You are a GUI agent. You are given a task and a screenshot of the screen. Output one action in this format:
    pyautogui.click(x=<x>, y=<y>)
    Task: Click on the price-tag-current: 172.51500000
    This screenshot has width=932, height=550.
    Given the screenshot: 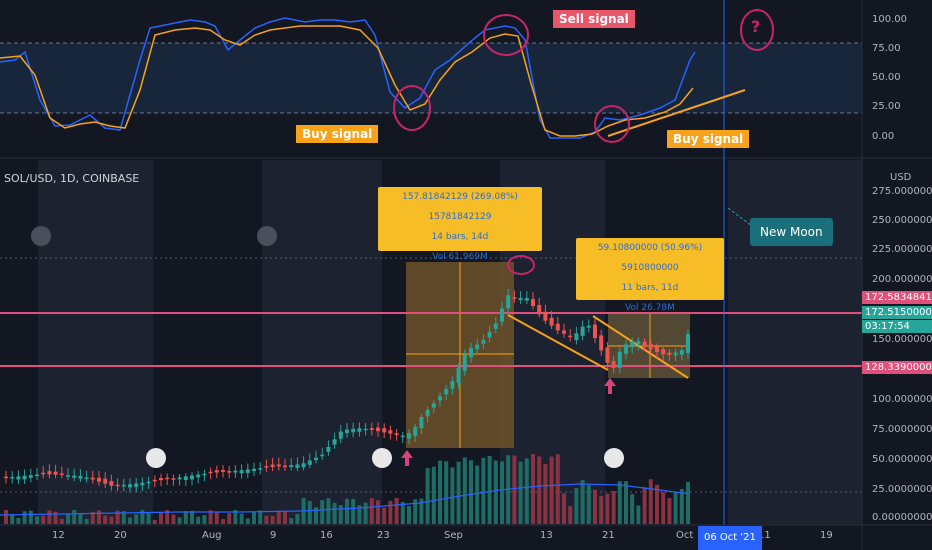 What is the action you would take?
    pyautogui.click(x=897, y=312)
    